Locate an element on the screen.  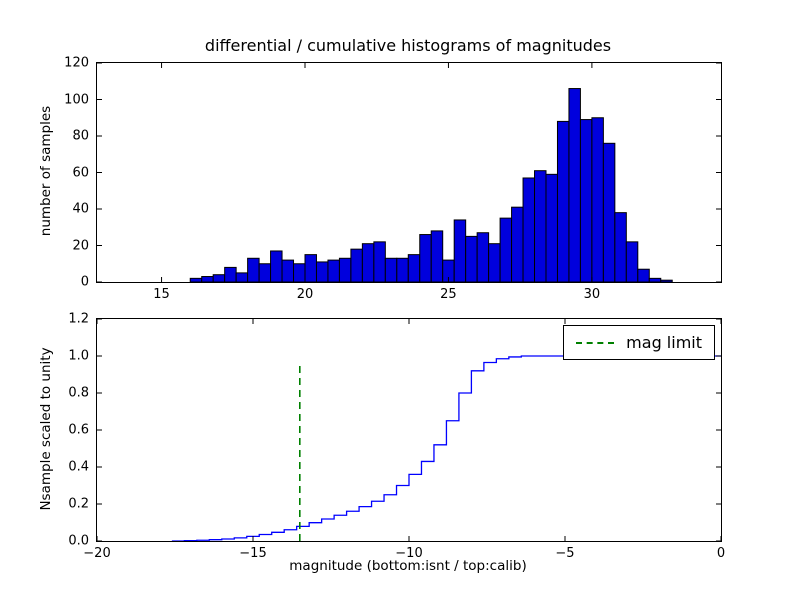
x-tick-label: 0 is located at coordinates (721, 553).